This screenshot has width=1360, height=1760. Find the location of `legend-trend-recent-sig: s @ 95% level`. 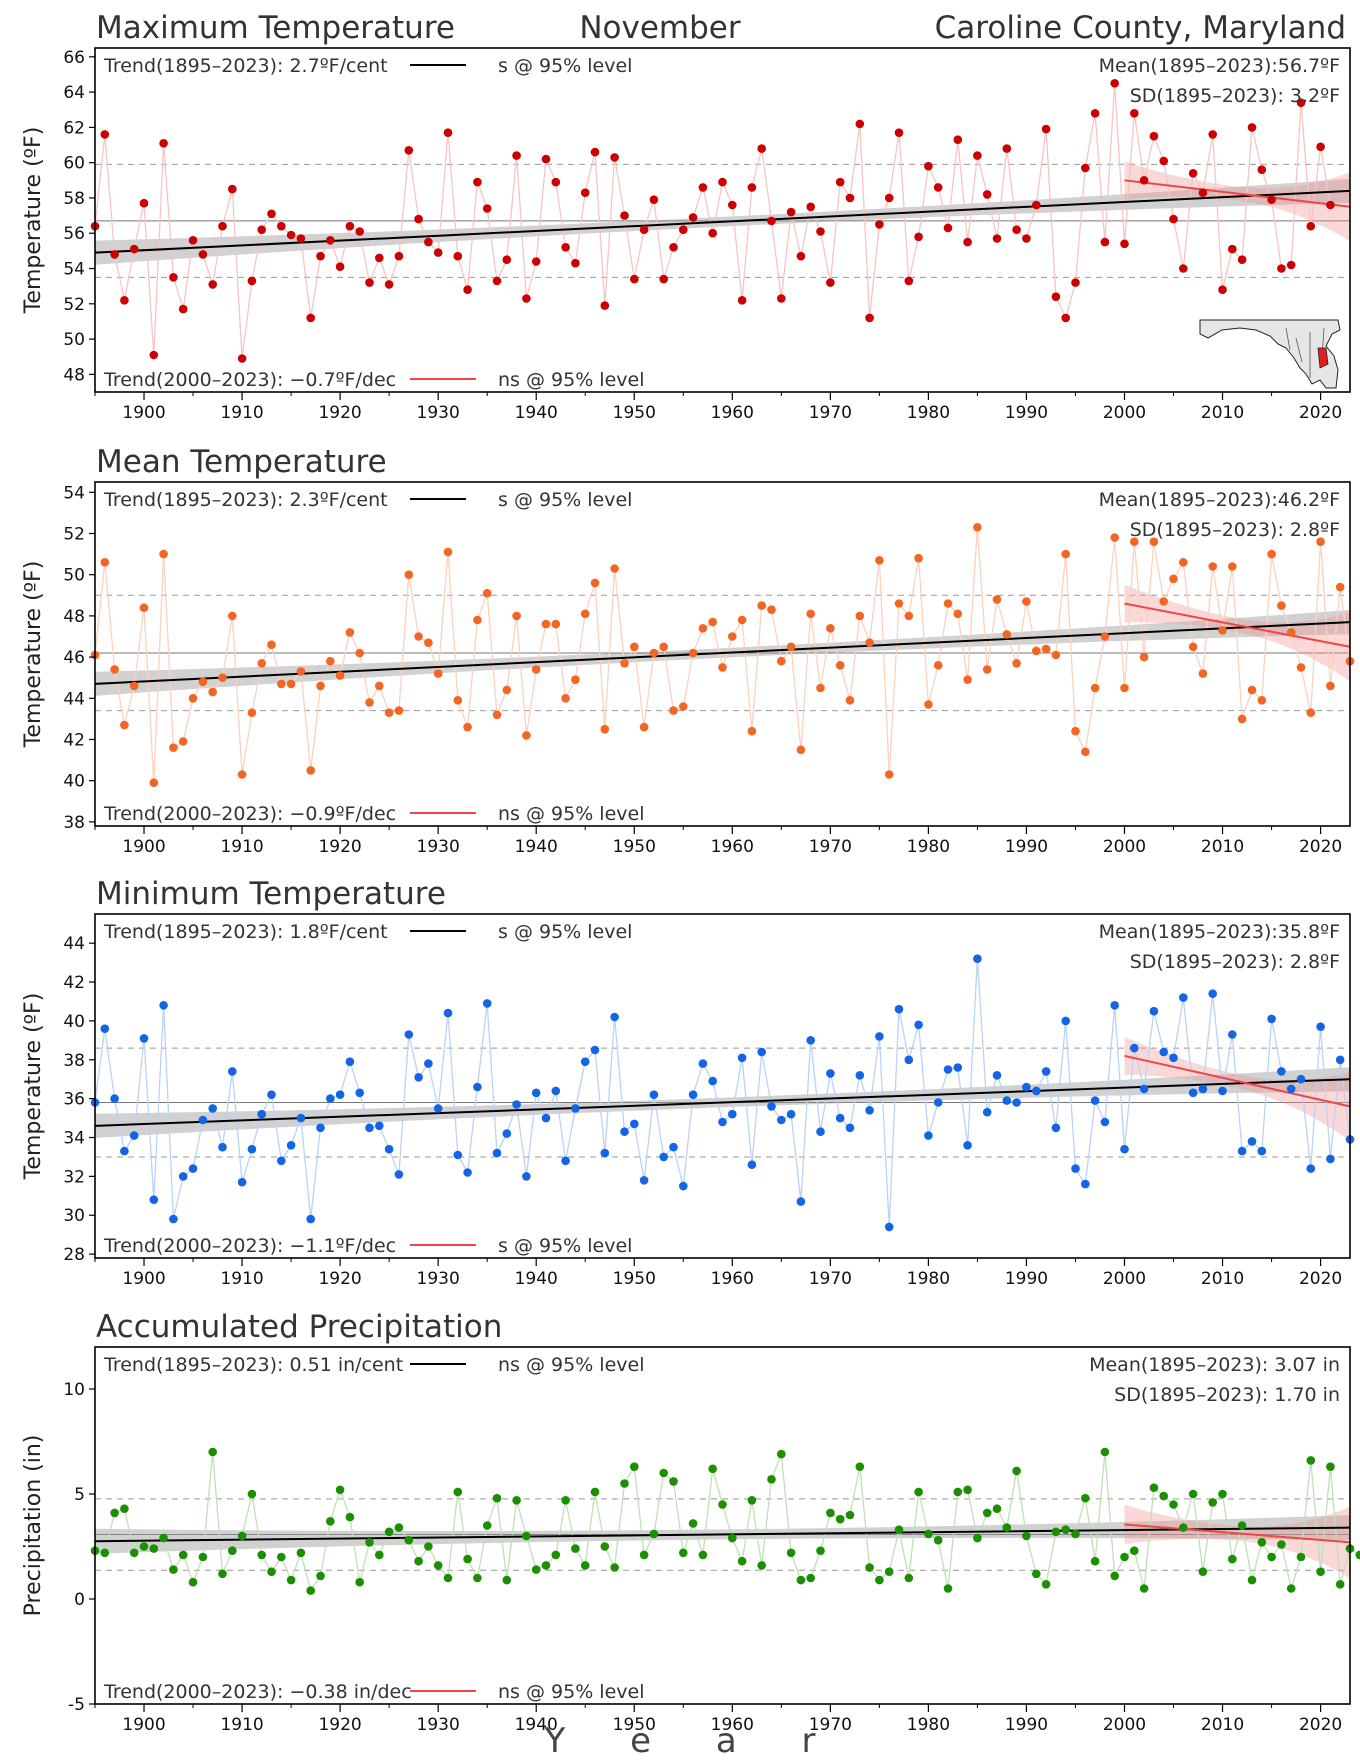

legend-trend-recent-sig: s @ 95% level is located at coordinates (565, 1246).